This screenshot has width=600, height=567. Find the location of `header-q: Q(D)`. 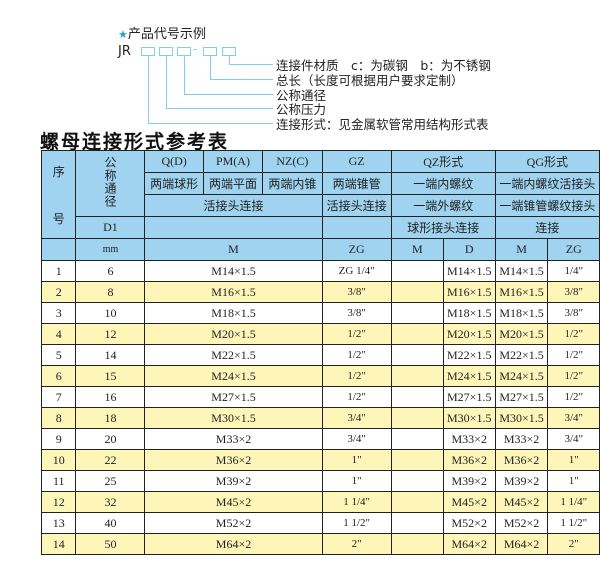

header-q: Q(D) is located at coordinates (174, 161).